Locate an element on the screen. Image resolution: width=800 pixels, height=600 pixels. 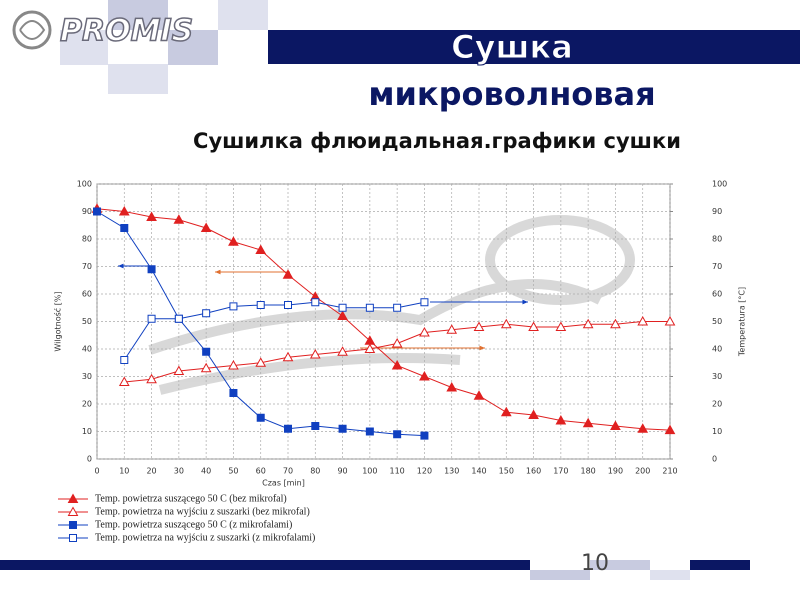
x-tick-label: 60 is located at coordinates (261, 471).